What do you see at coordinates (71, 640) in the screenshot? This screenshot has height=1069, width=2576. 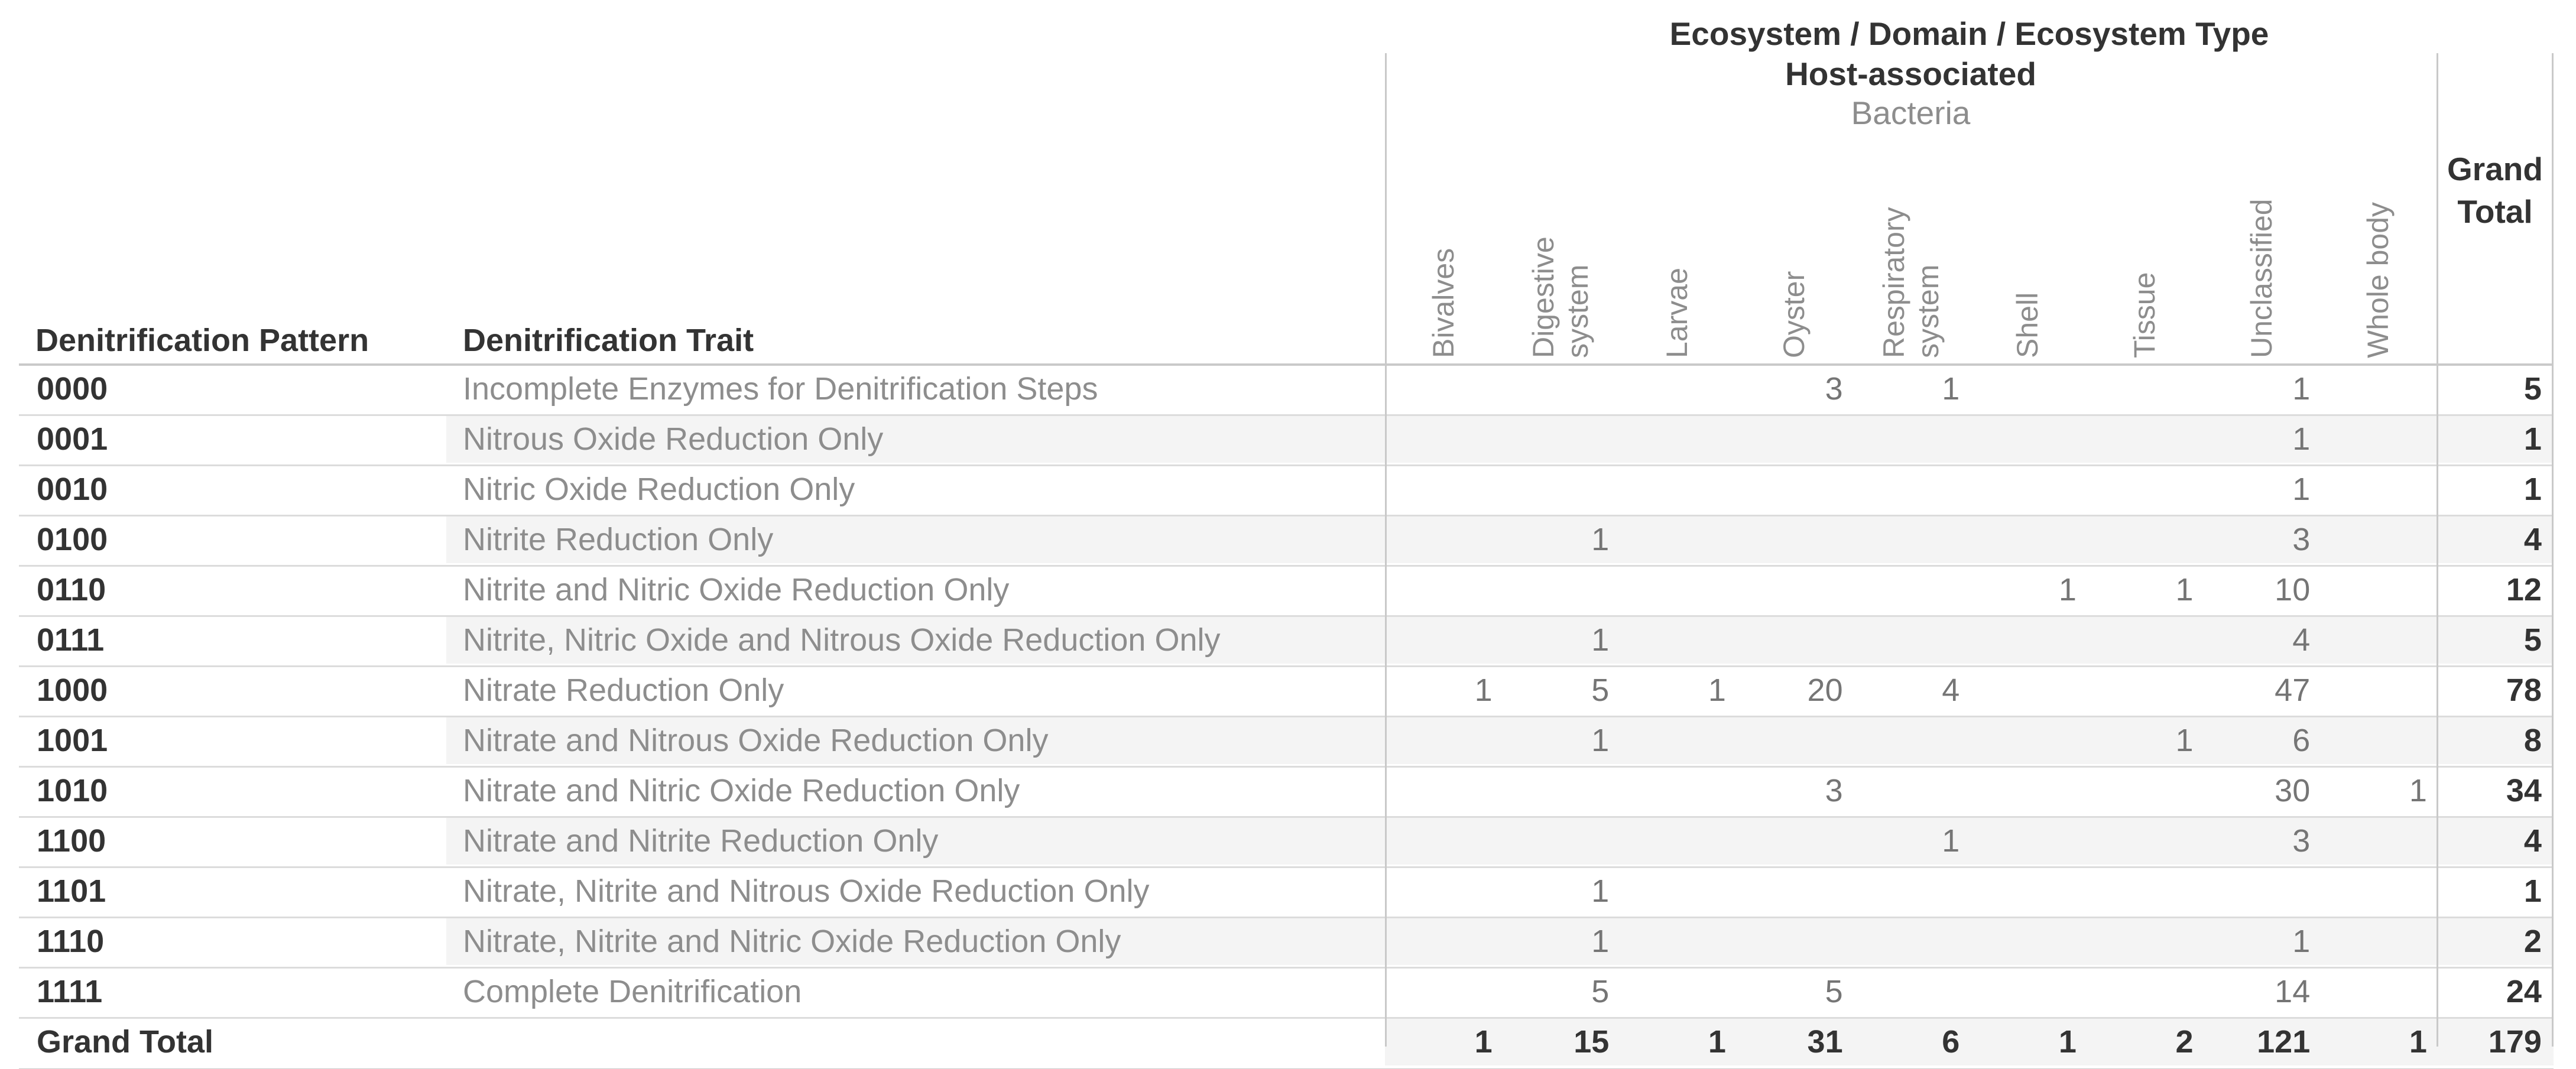 I see `pattern-cell: 0111` at bounding box center [71, 640].